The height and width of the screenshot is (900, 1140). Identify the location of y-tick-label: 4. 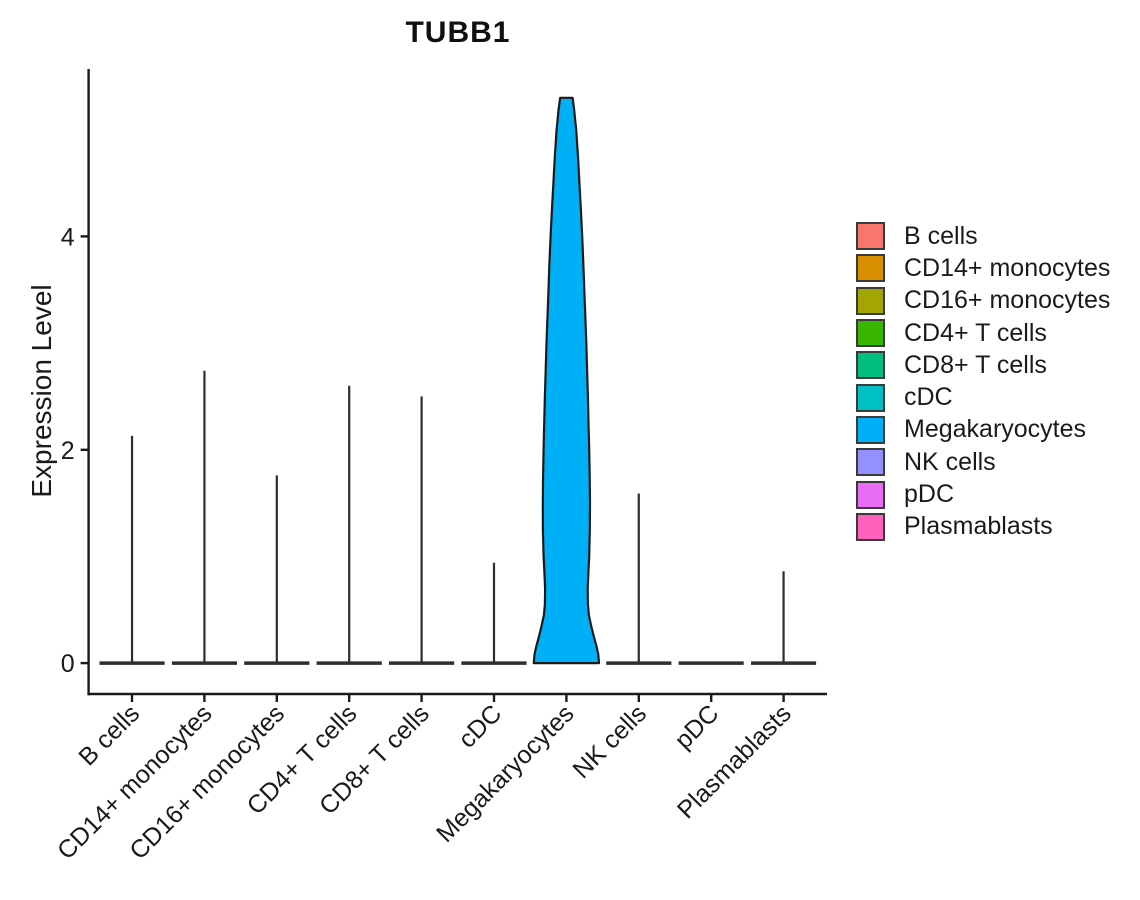
(68, 237).